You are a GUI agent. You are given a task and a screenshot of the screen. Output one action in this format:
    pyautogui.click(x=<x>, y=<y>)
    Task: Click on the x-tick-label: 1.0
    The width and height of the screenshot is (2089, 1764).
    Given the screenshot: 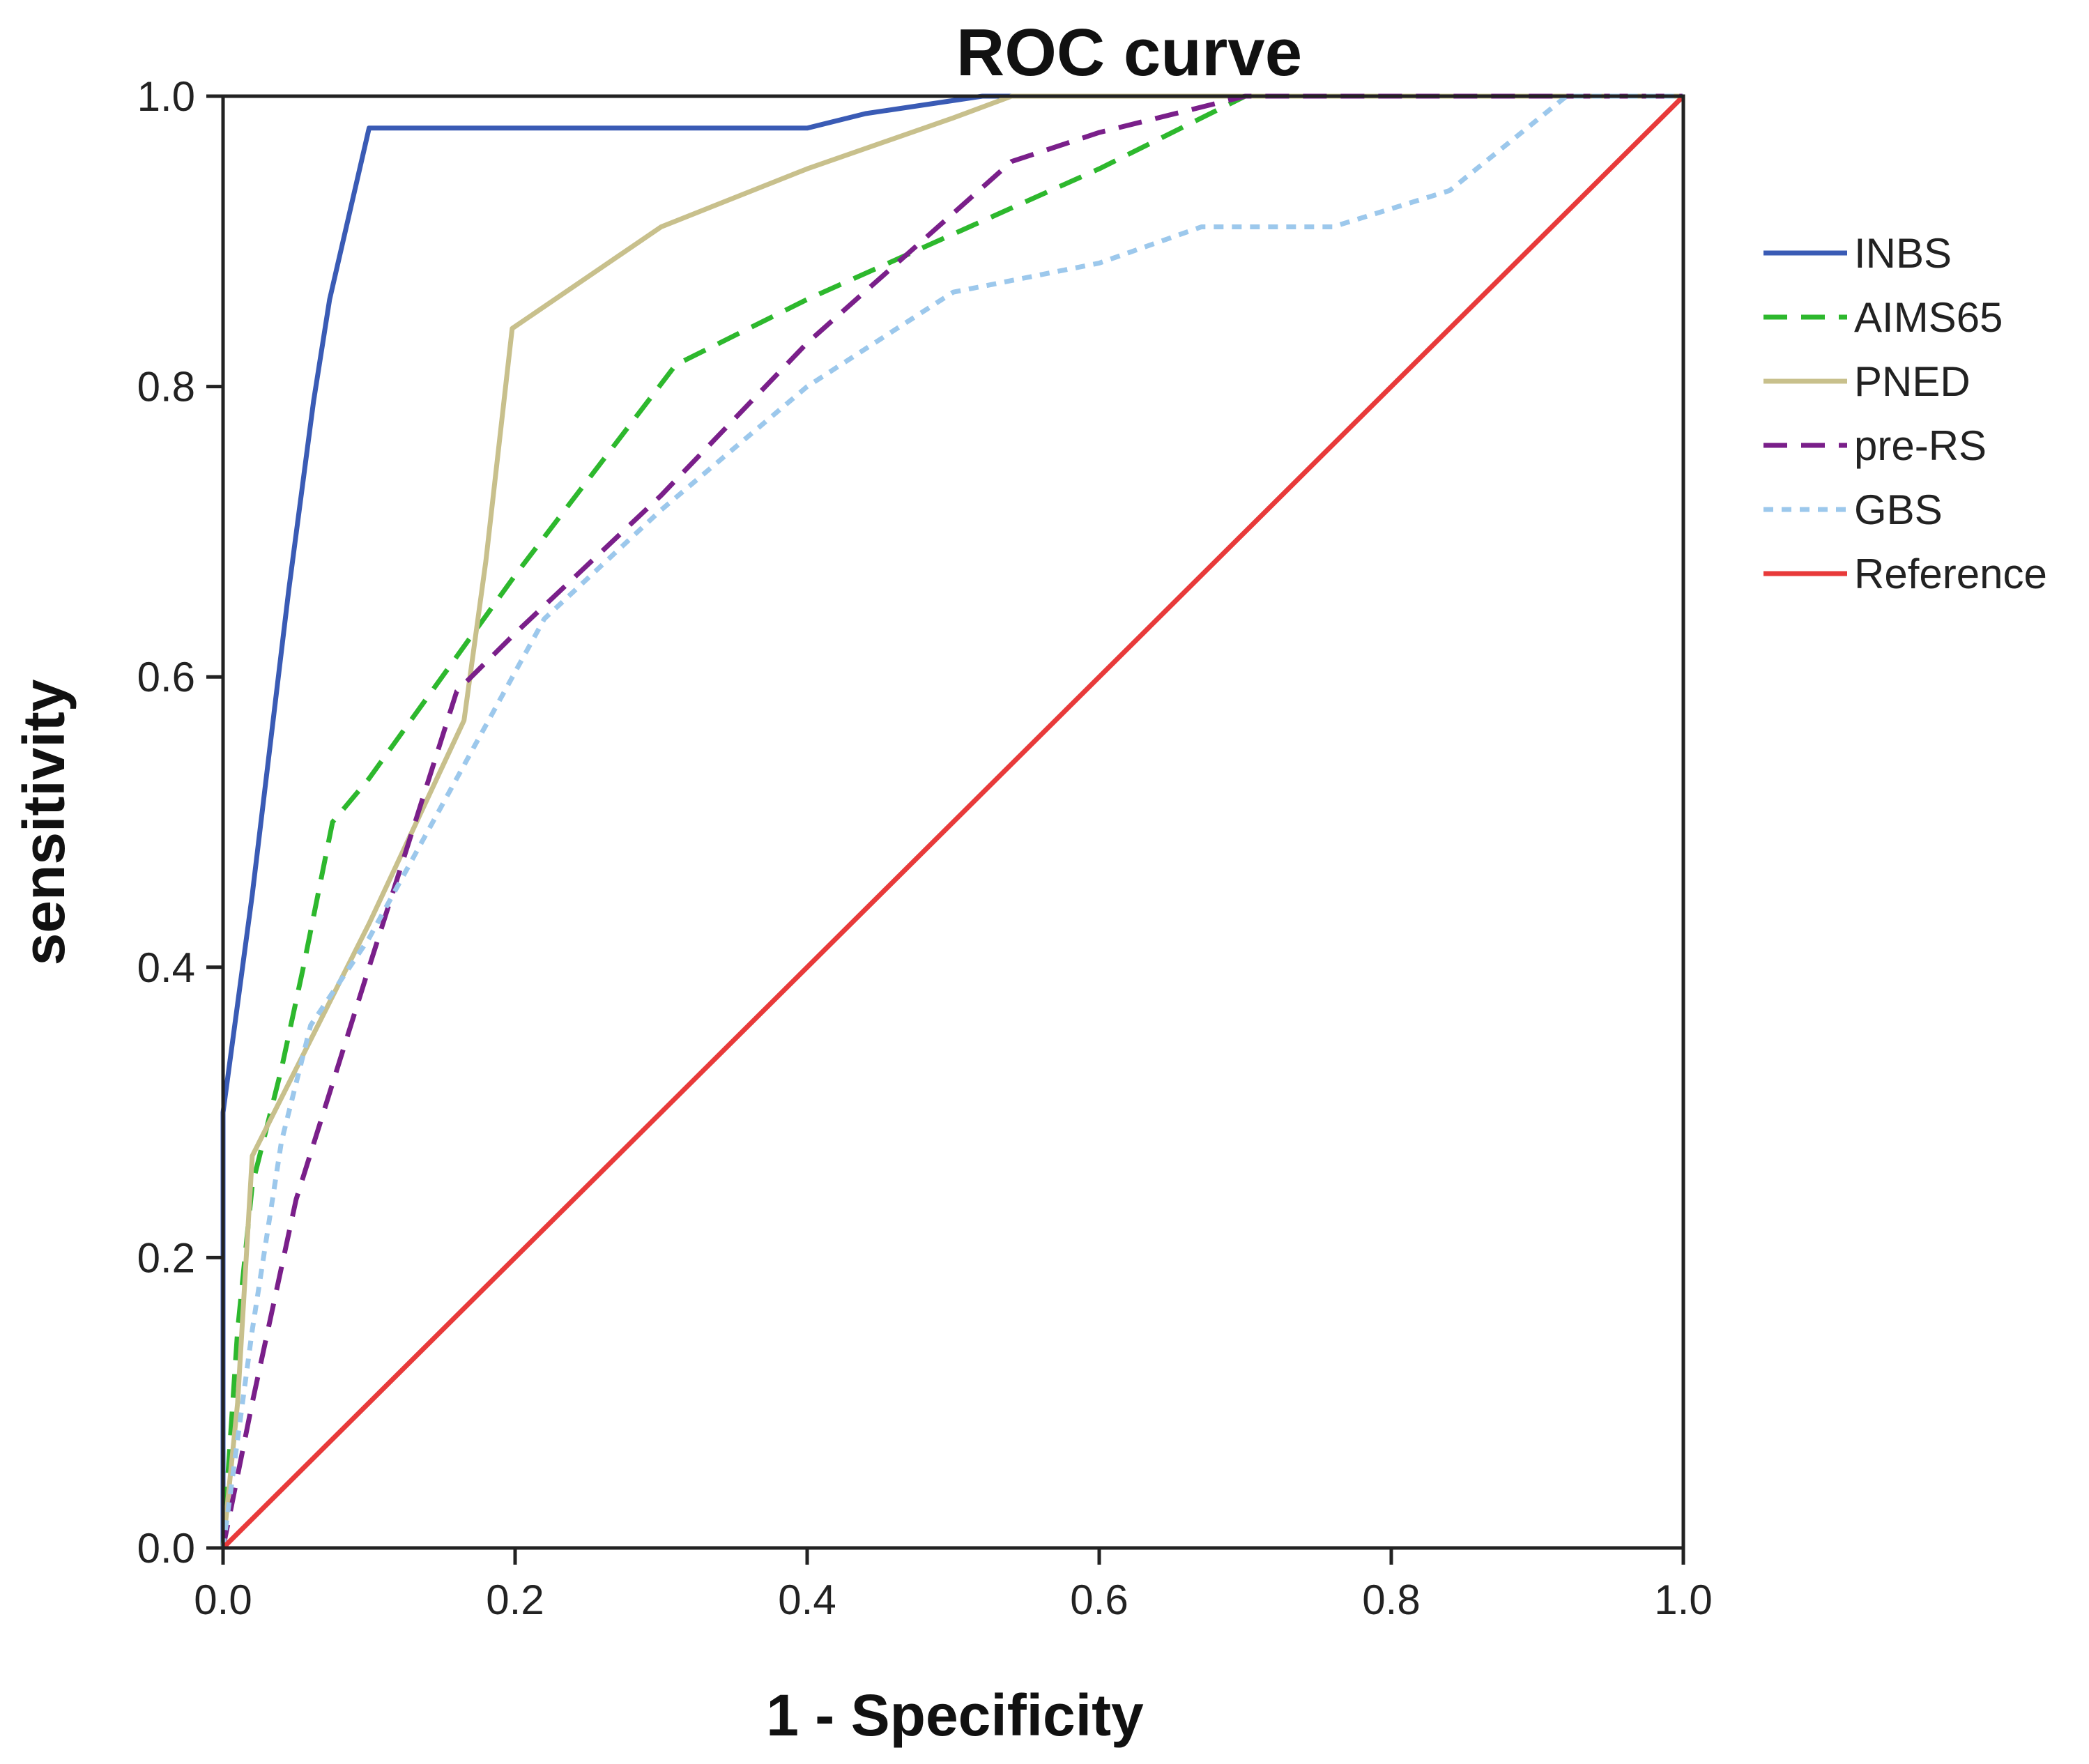 What is the action you would take?
    pyautogui.click(x=1683, y=1600)
    